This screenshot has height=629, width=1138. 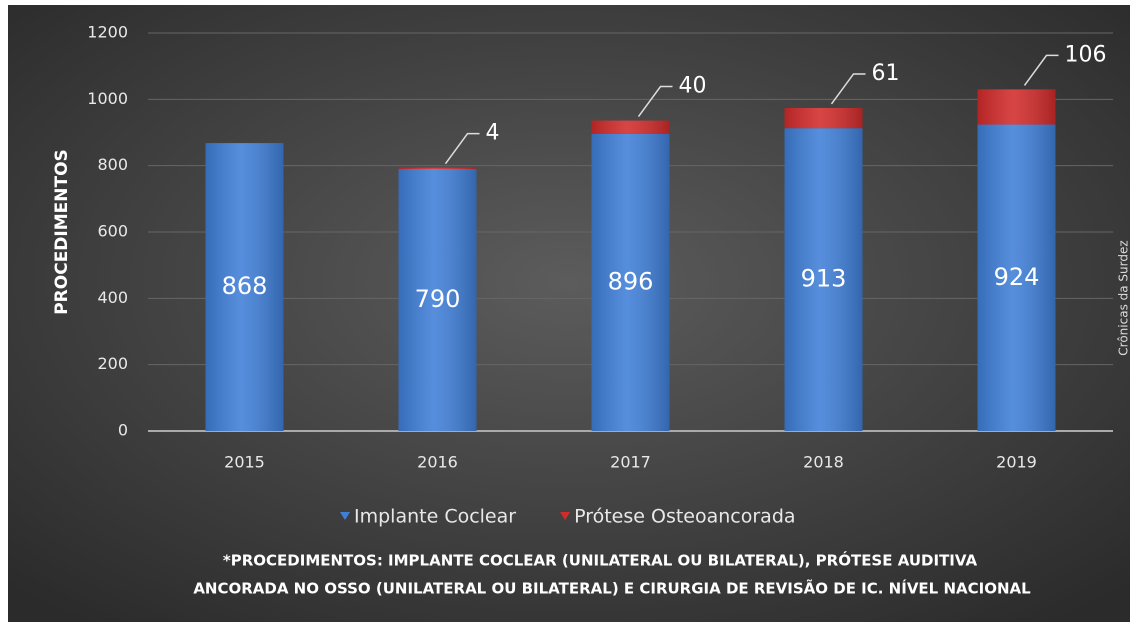 What do you see at coordinates (1086, 54) in the screenshot?
I see `value-label: 106` at bounding box center [1086, 54].